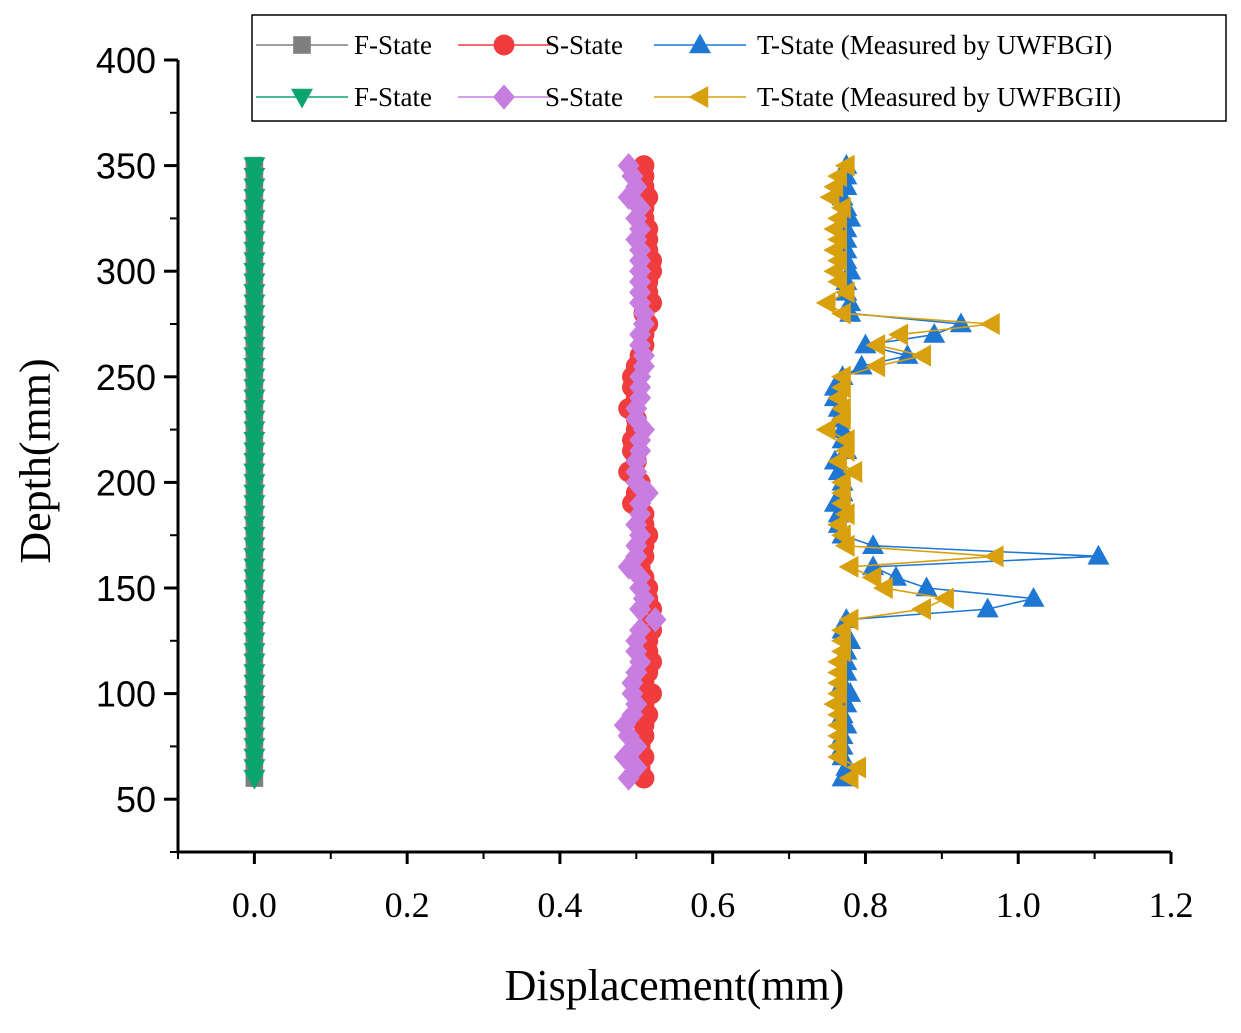  What do you see at coordinates (126, 60) in the screenshot?
I see `y-tick-label: 400` at bounding box center [126, 60].